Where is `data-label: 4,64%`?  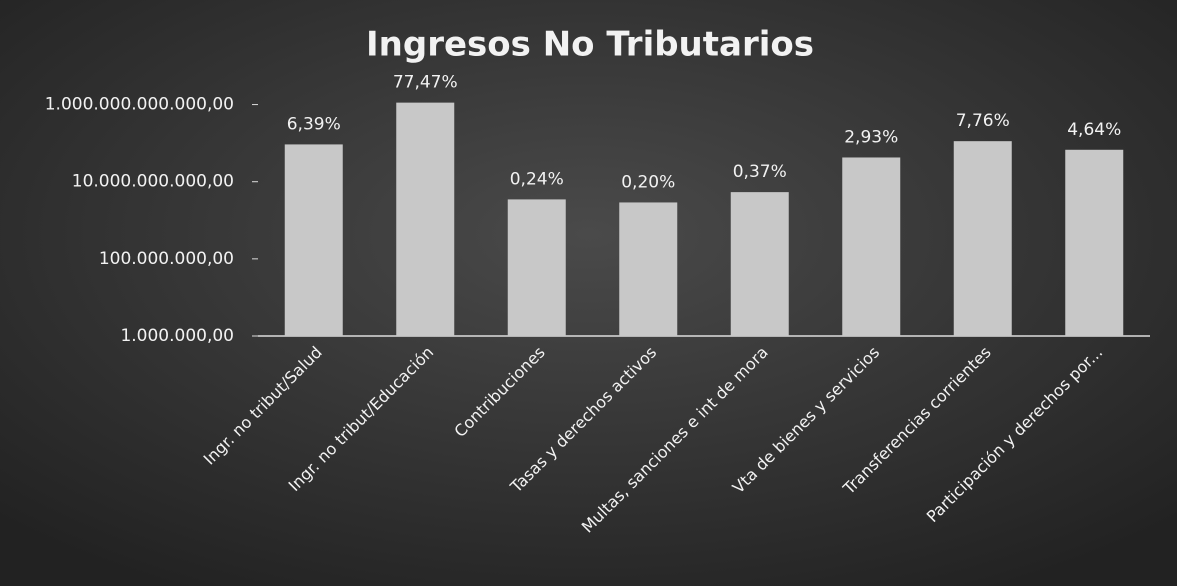 data-label: 4,64% is located at coordinates (1094, 130).